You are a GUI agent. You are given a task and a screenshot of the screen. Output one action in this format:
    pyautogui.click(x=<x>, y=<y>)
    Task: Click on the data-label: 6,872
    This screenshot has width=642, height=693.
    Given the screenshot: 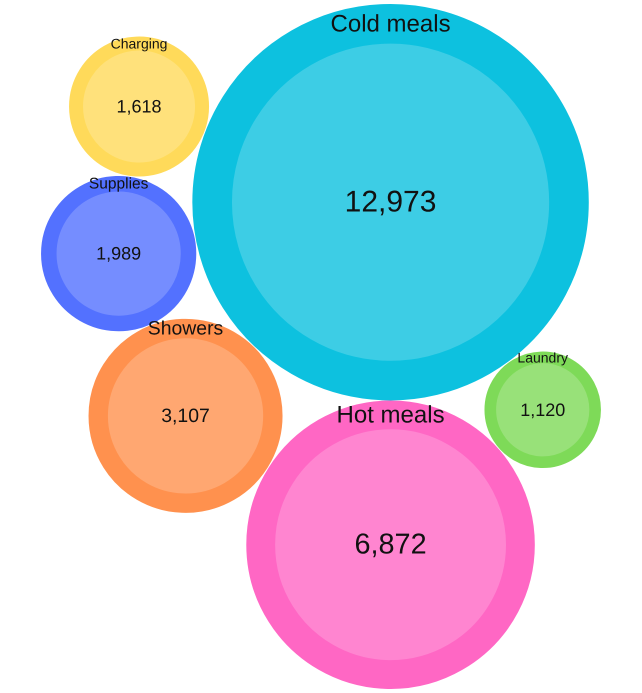 What is the action you would take?
    pyautogui.click(x=390, y=544)
    